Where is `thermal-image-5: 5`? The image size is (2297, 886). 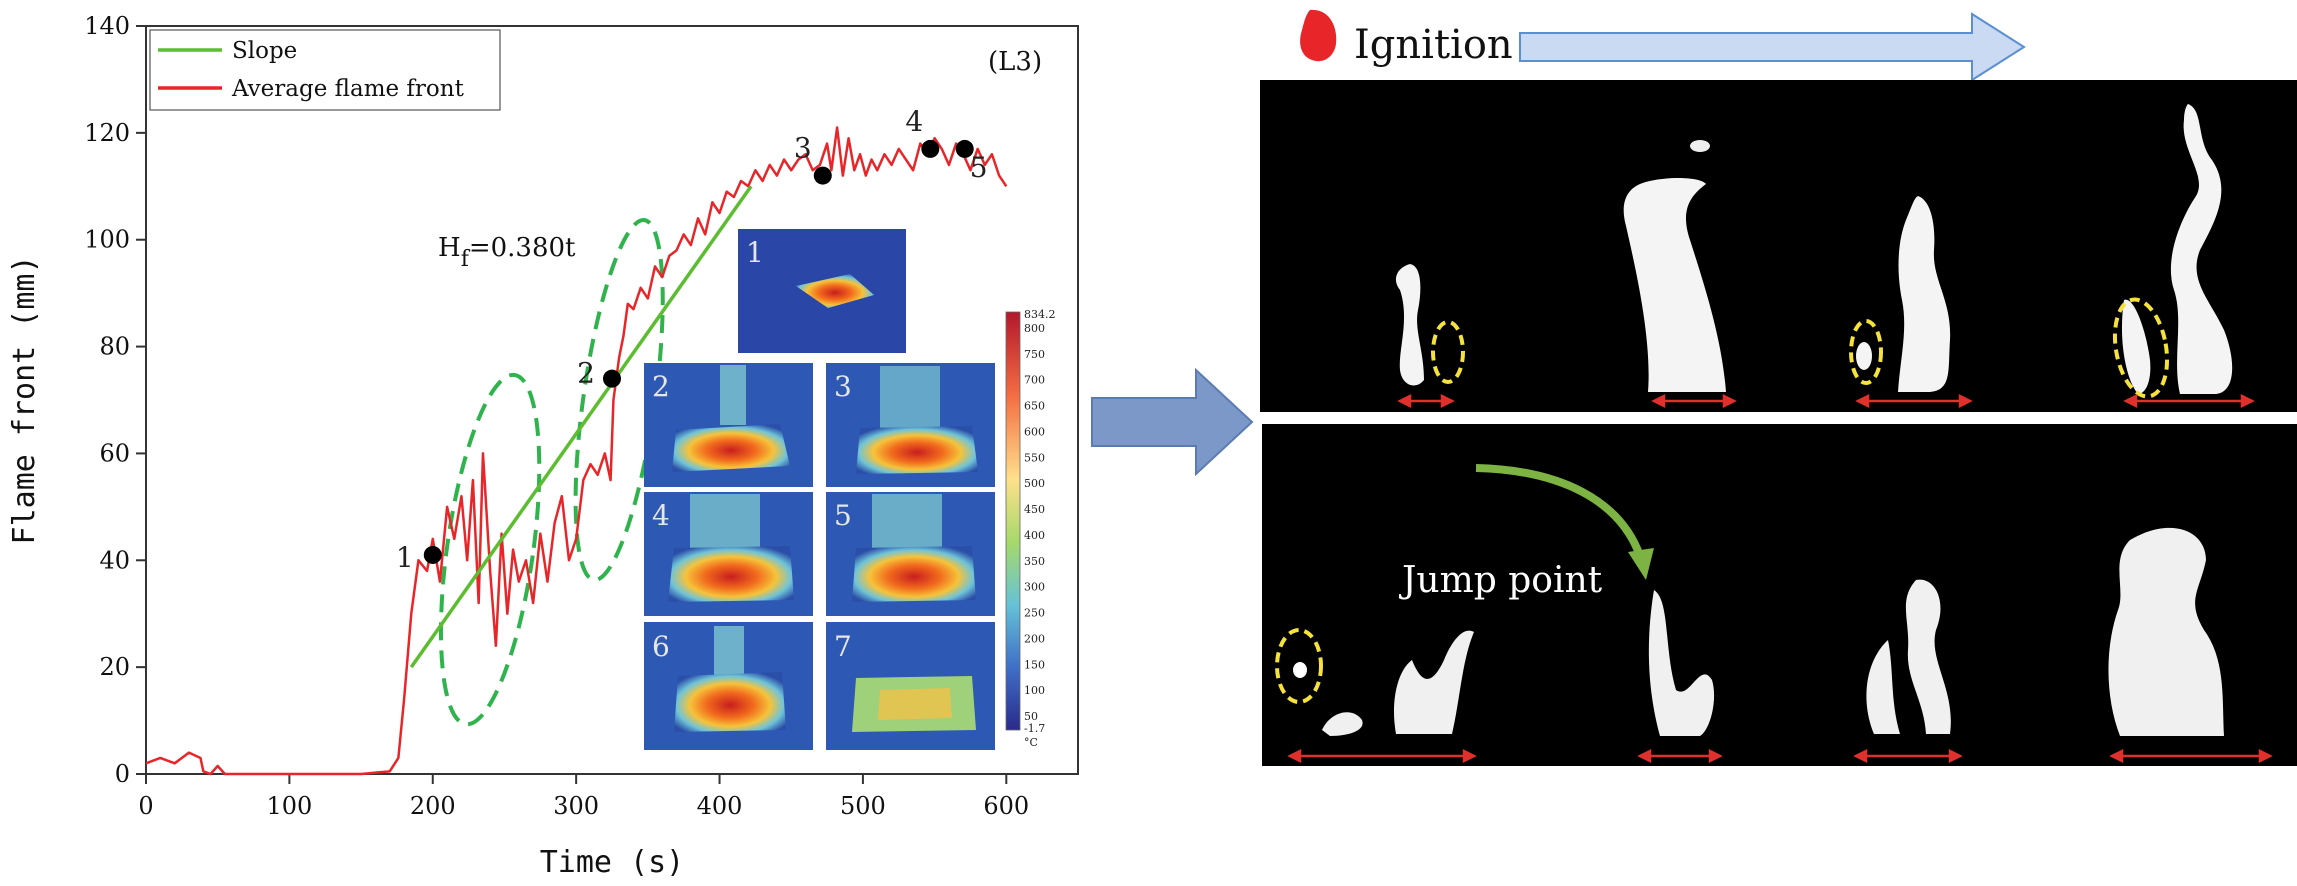 thermal-image-5: 5 is located at coordinates (910, 554).